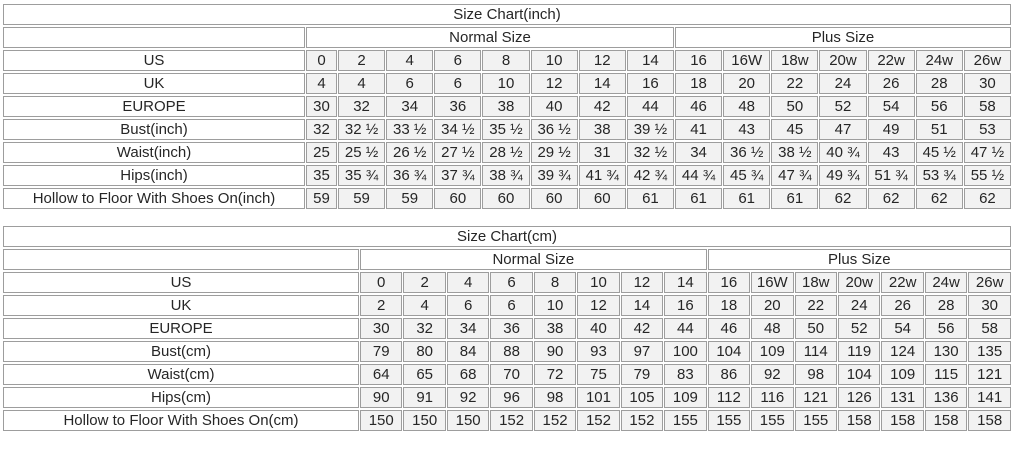 Image resolution: width=1024 pixels, height=463 pixels. What do you see at coordinates (181, 259) in the screenshot?
I see `corner-blank-cell` at bounding box center [181, 259].